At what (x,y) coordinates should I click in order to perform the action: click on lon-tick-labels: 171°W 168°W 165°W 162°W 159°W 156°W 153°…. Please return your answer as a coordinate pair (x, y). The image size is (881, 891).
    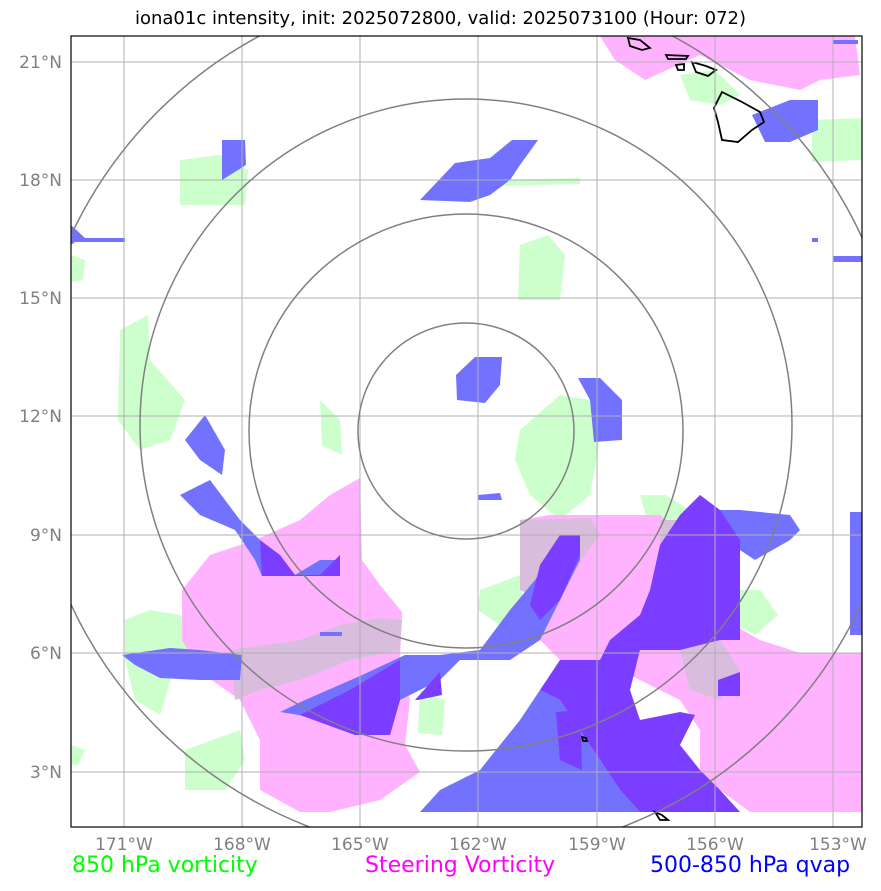
    Looking at the image, I should click on (481, 845).